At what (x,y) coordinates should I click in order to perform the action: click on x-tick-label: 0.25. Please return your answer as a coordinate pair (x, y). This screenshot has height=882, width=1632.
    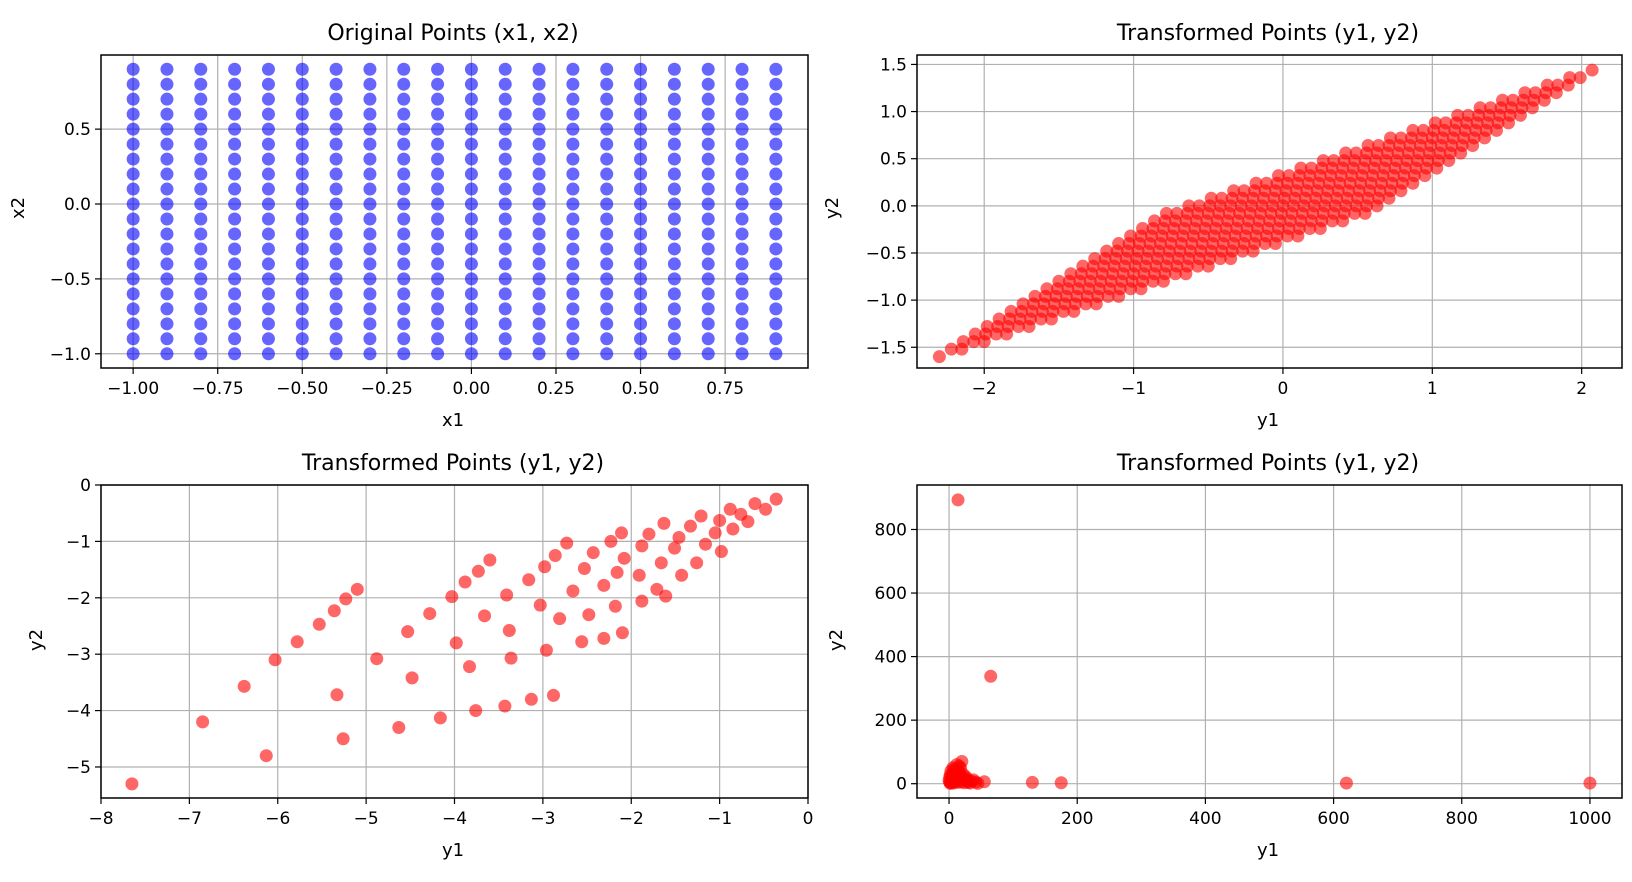
    Looking at the image, I should click on (556, 389).